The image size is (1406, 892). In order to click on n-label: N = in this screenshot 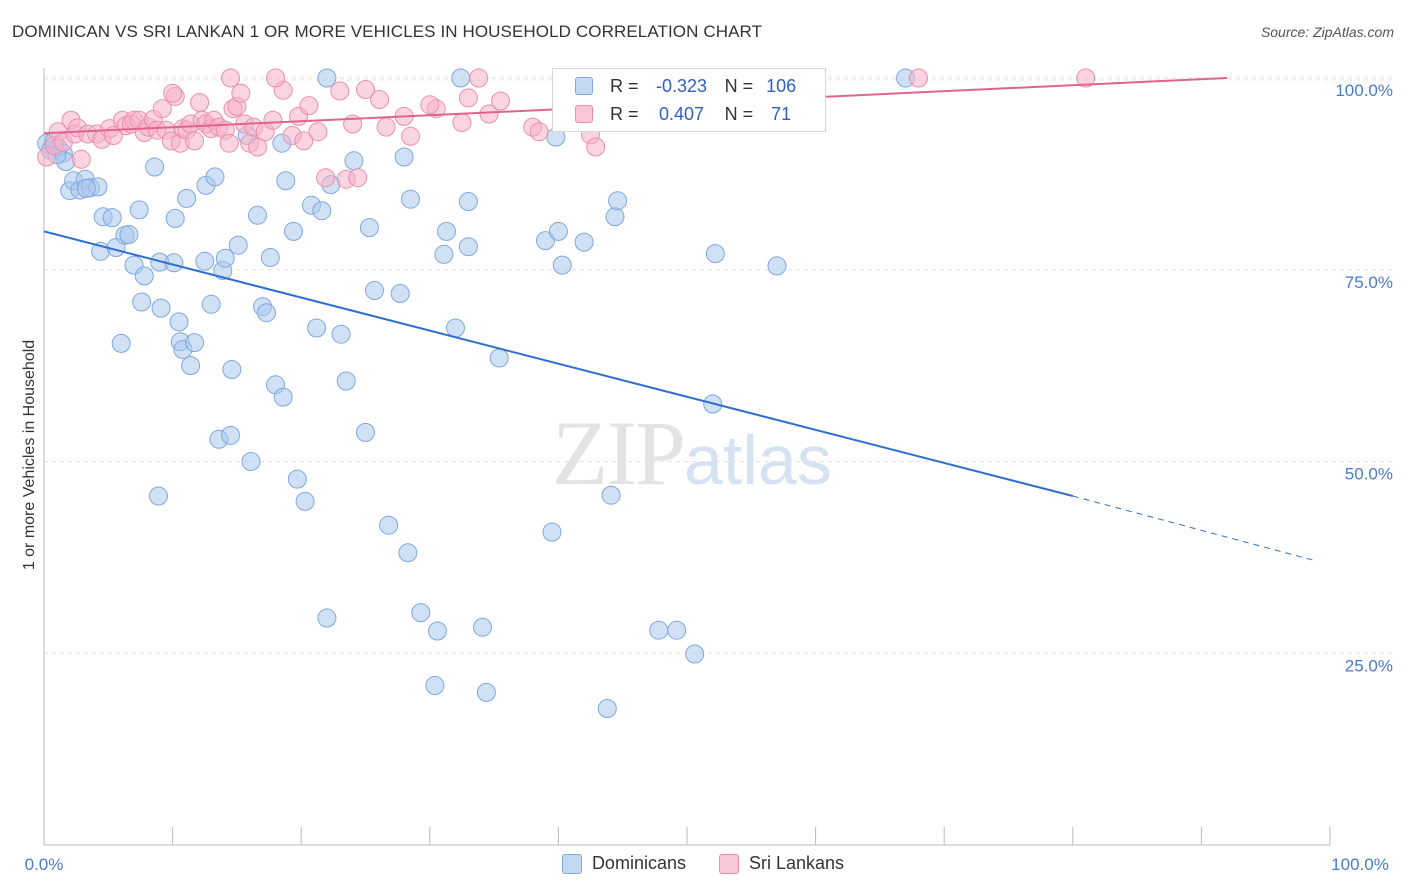, I will do `click(739, 113)`.